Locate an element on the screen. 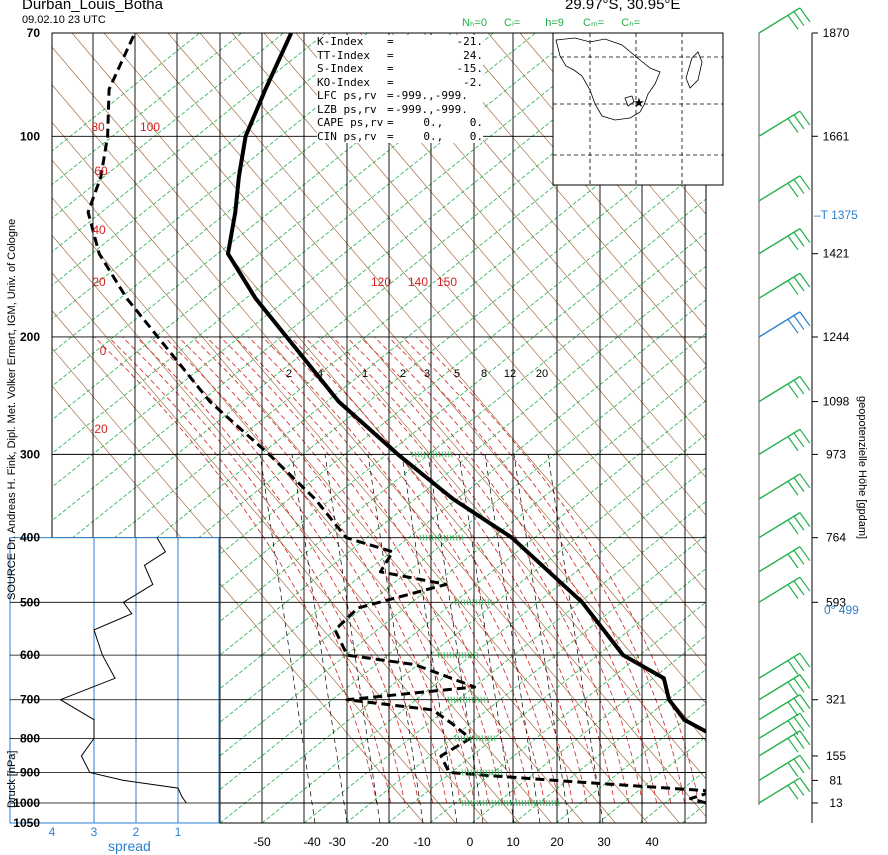 The width and height of the screenshot is (888, 855). mixing-ratio-label: 2 is located at coordinates (289, 374).